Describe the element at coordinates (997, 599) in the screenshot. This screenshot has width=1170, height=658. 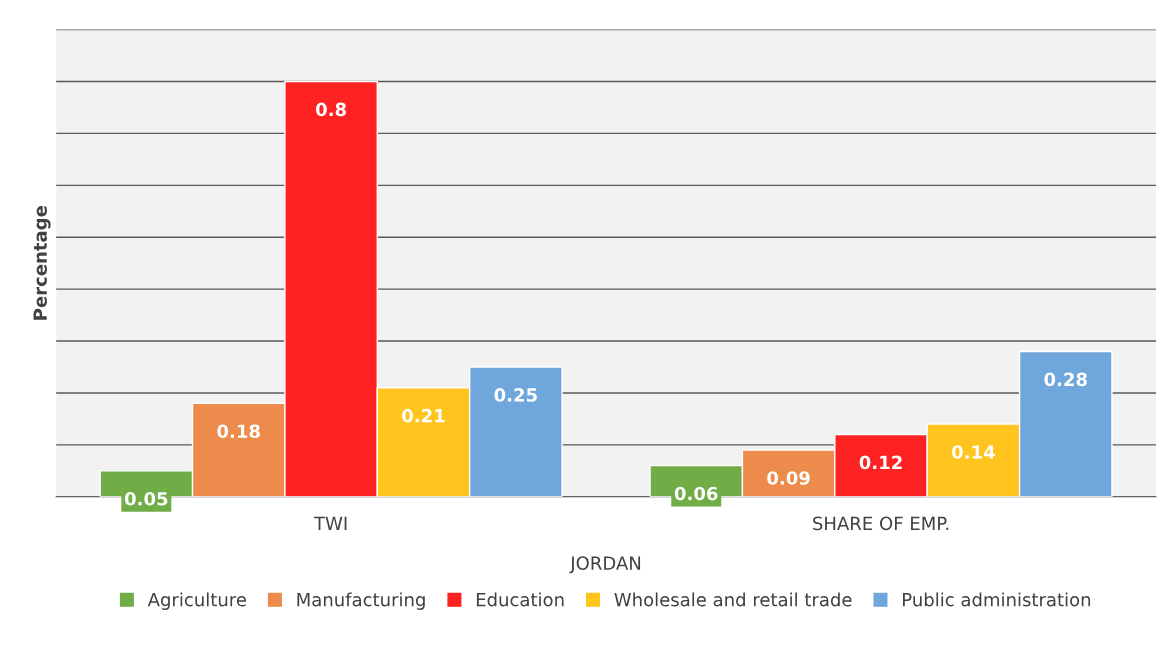
I see `legend-label: Public administration` at that location.